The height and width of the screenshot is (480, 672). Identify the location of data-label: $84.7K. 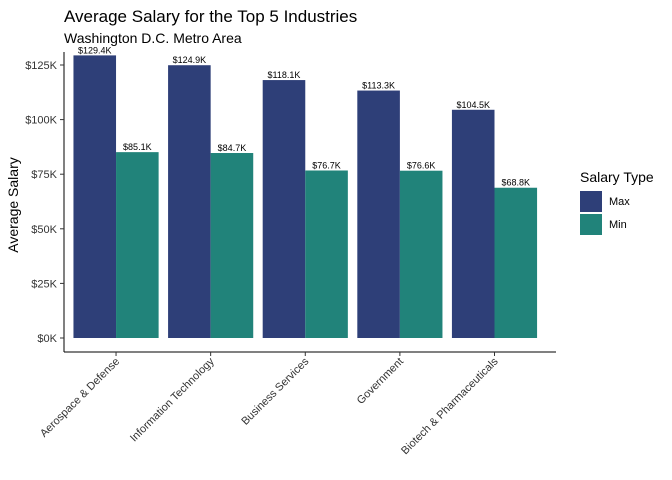
(232, 148).